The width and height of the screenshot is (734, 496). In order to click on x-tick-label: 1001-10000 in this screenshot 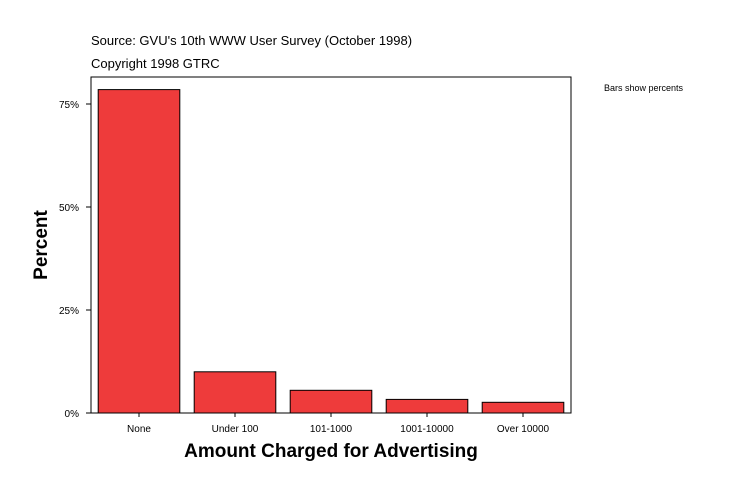, I will do `click(427, 429)`.